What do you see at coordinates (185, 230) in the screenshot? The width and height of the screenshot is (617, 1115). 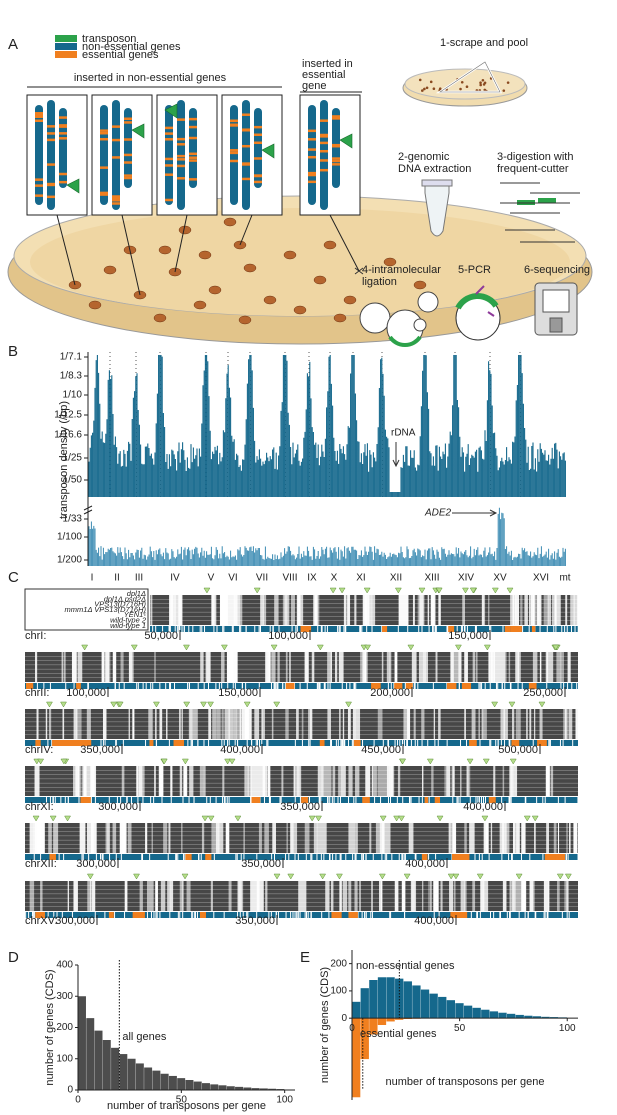 I see `colony` at bounding box center [185, 230].